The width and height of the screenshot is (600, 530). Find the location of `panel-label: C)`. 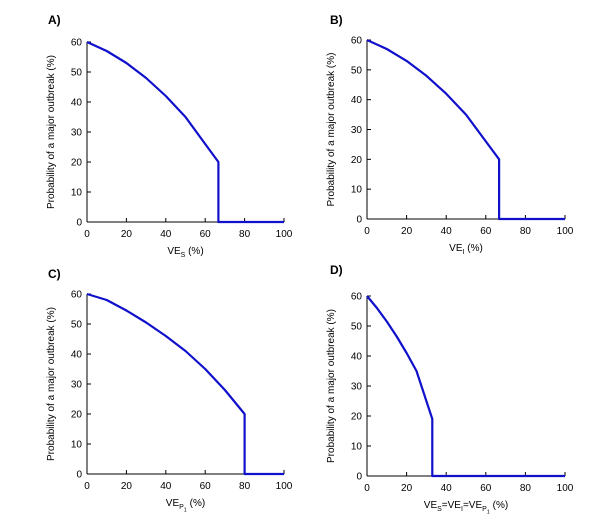

panel-label: C) is located at coordinates (54, 274).